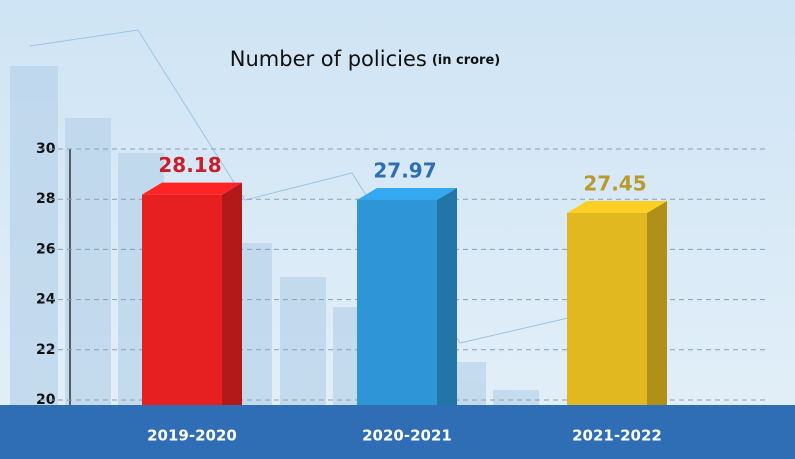  What do you see at coordinates (192, 436) in the screenshot?
I see `x-tick-label: 2019-2020` at bounding box center [192, 436].